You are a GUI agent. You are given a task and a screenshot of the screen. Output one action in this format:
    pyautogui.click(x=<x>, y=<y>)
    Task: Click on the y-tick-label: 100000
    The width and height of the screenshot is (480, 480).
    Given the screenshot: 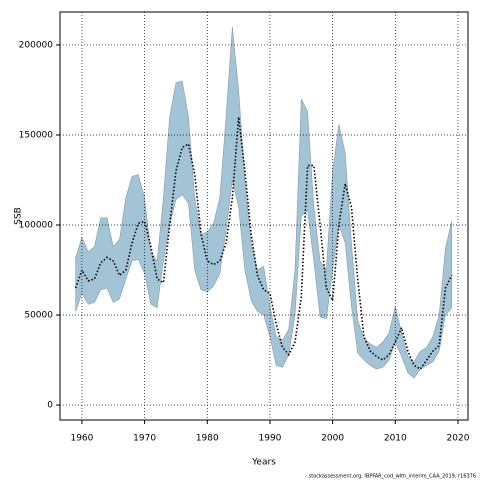 What is the action you would take?
    pyautogui.click(x=36, y=226)
    